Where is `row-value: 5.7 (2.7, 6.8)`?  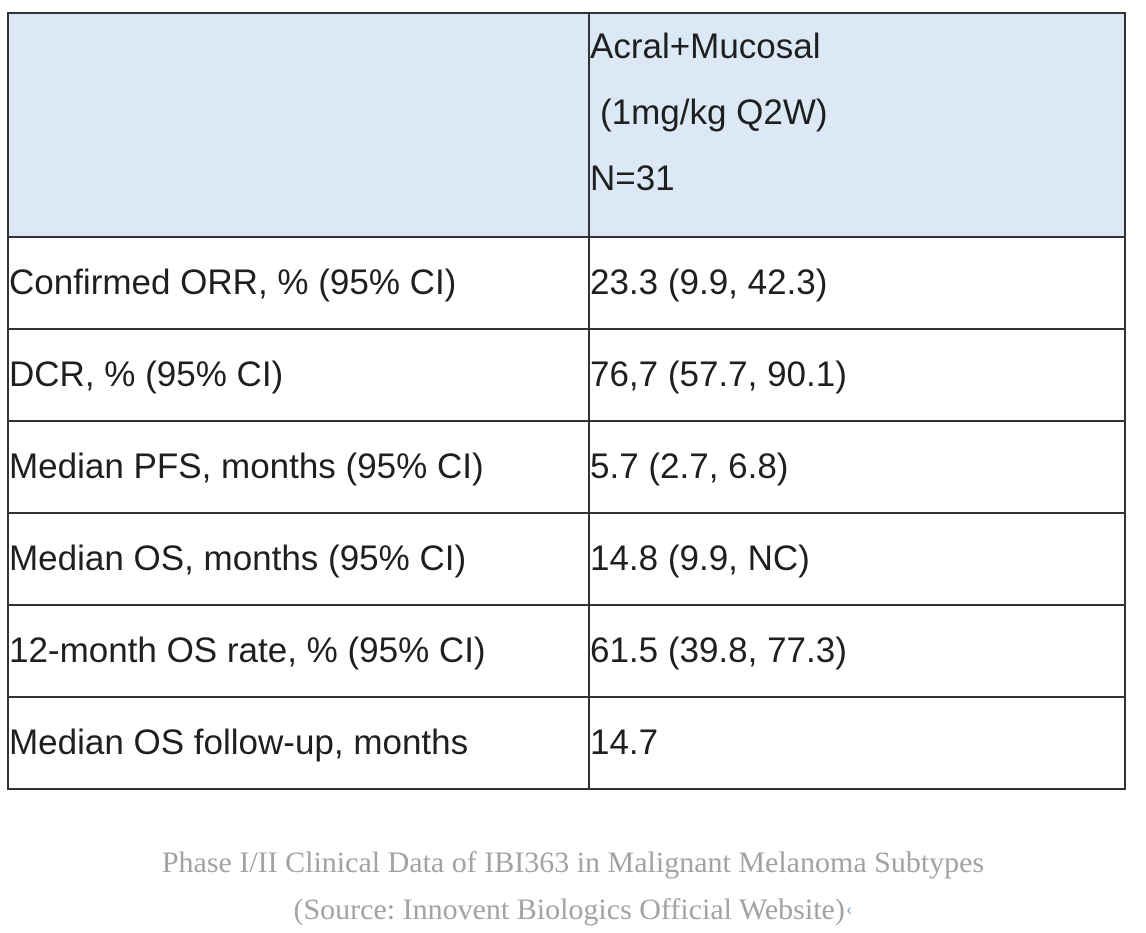 row-value: 5.7 (2.7, 6.8) is located at coordinates (857, 467).